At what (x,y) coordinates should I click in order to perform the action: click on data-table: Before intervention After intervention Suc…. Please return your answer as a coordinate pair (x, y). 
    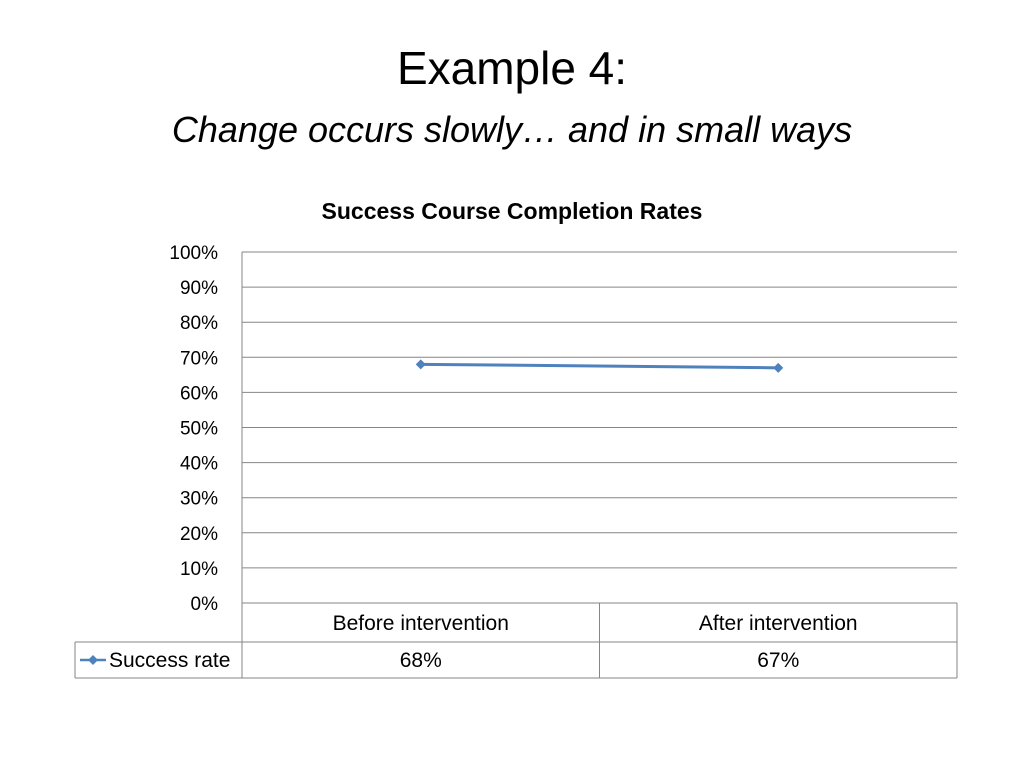
    Looking at the image, I should click on (516, 641).